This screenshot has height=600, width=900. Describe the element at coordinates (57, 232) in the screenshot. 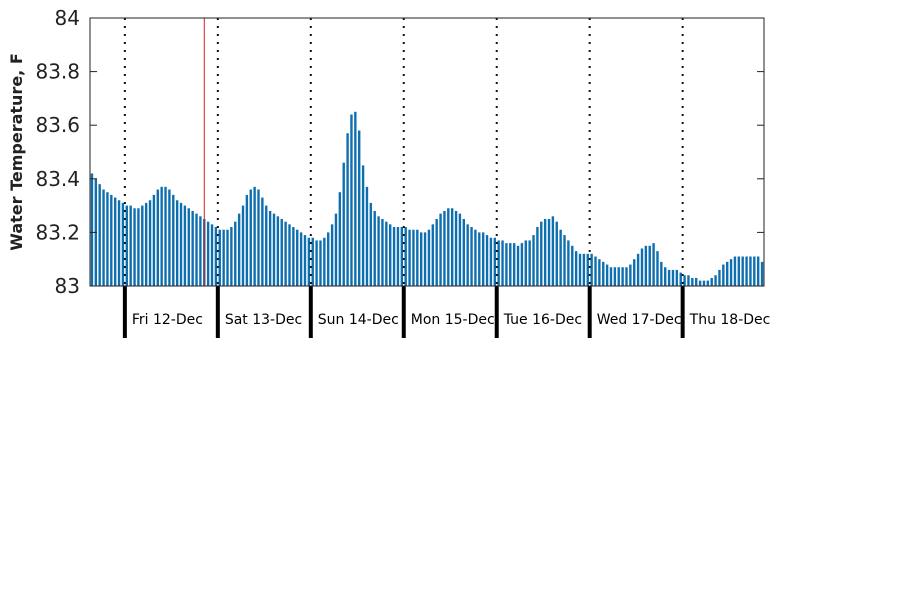

I see `y-tick-label: 83.2` at that location.